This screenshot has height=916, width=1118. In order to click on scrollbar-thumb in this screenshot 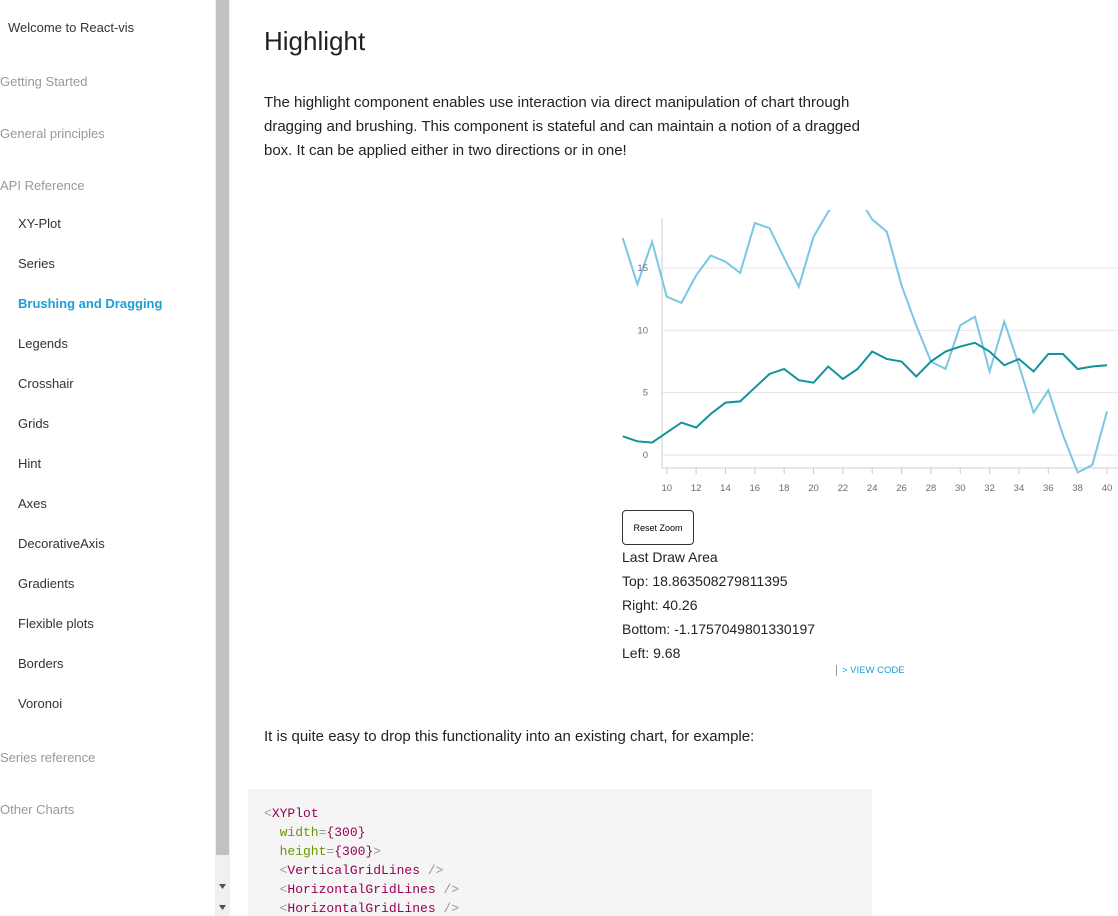, I will do `click(222, 427)`.